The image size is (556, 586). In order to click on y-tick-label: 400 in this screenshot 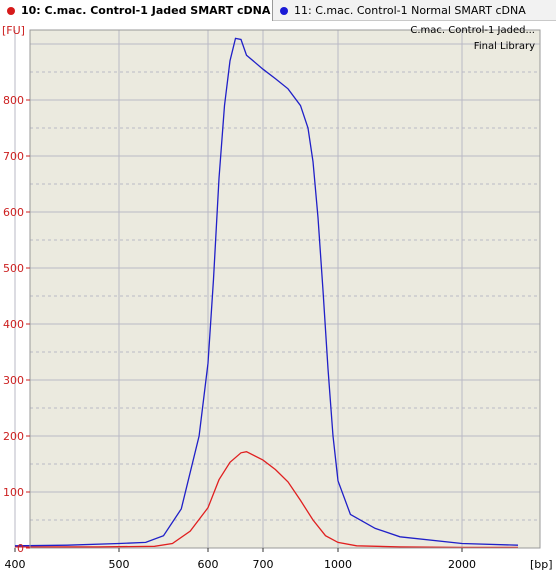, I will do `click(13, 324)`.